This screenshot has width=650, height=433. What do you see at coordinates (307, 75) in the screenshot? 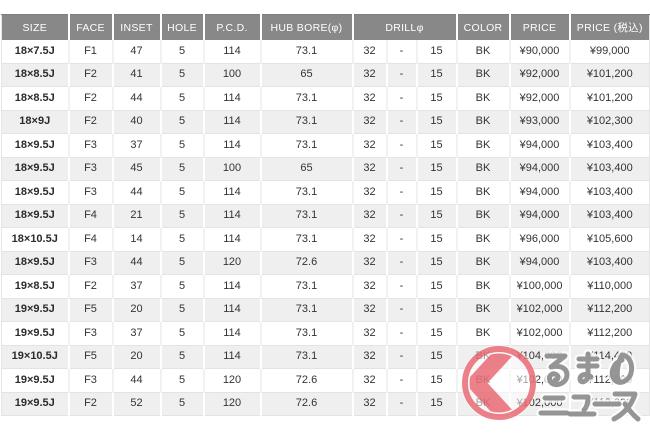
I see `cell-hub_bore: 65` at bounding box center [307, 75].